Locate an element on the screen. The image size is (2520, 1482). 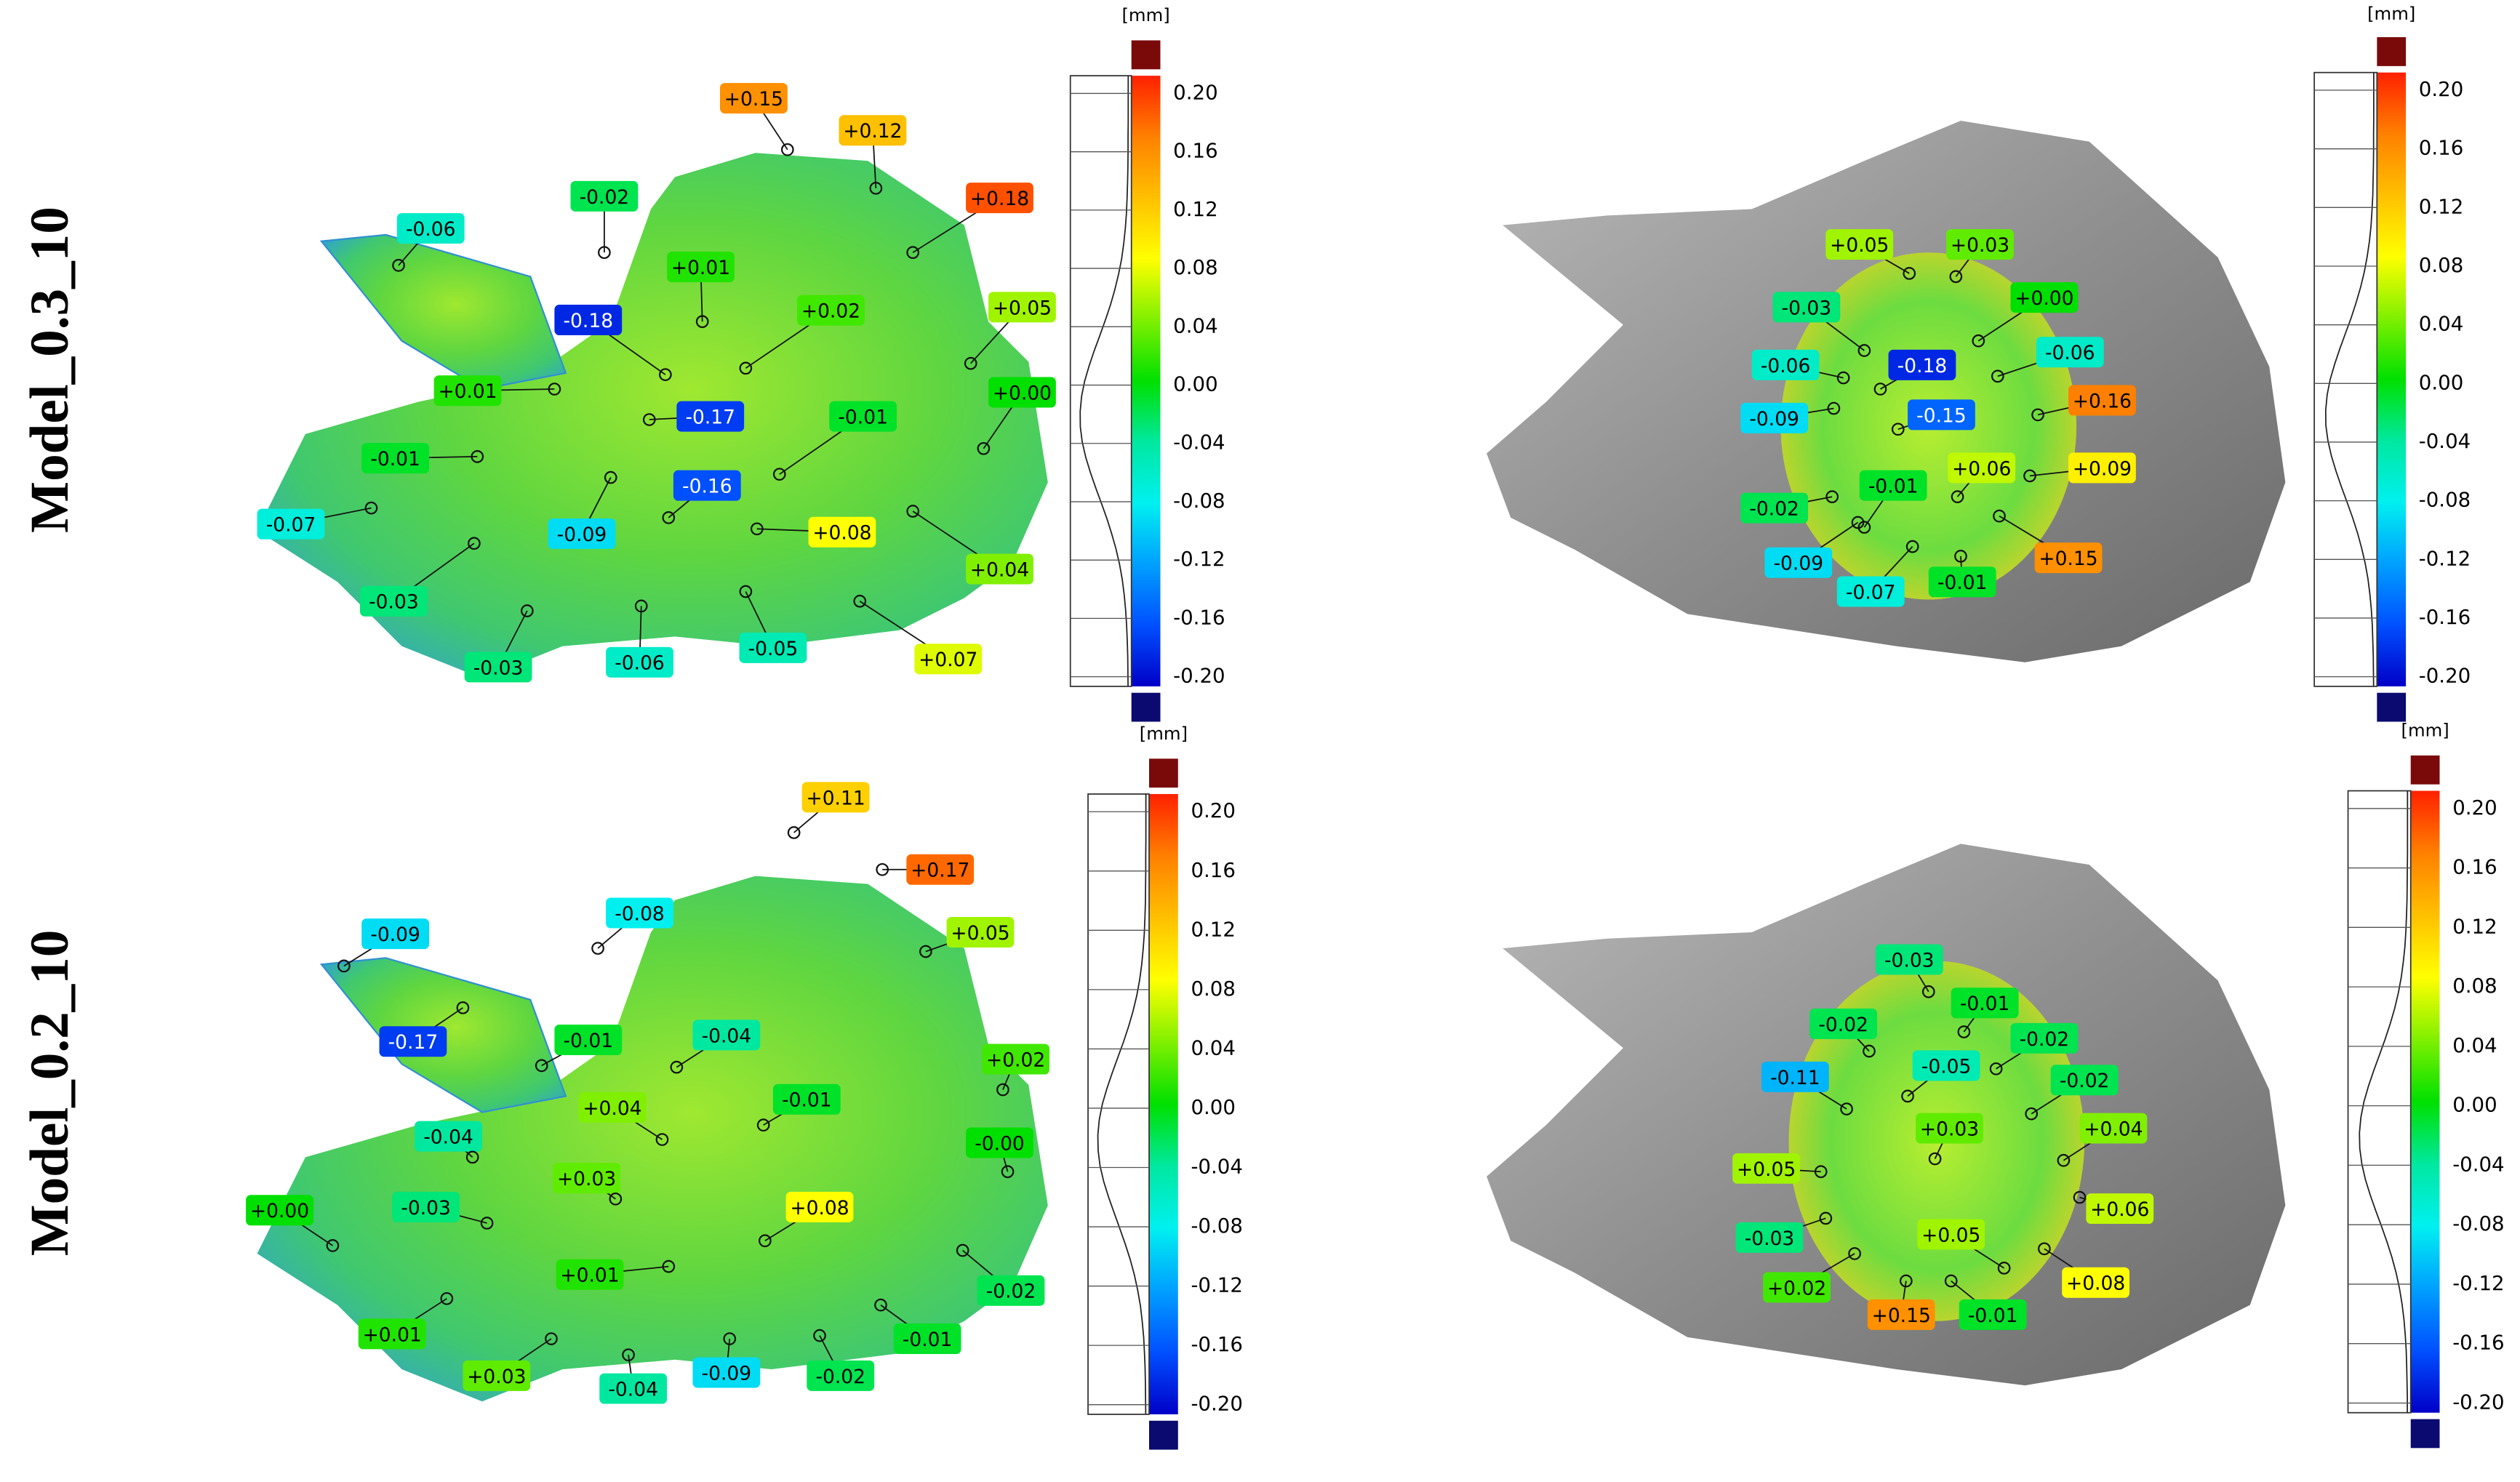
tick-label: 0.00 is located at coordinates (1195, 384).